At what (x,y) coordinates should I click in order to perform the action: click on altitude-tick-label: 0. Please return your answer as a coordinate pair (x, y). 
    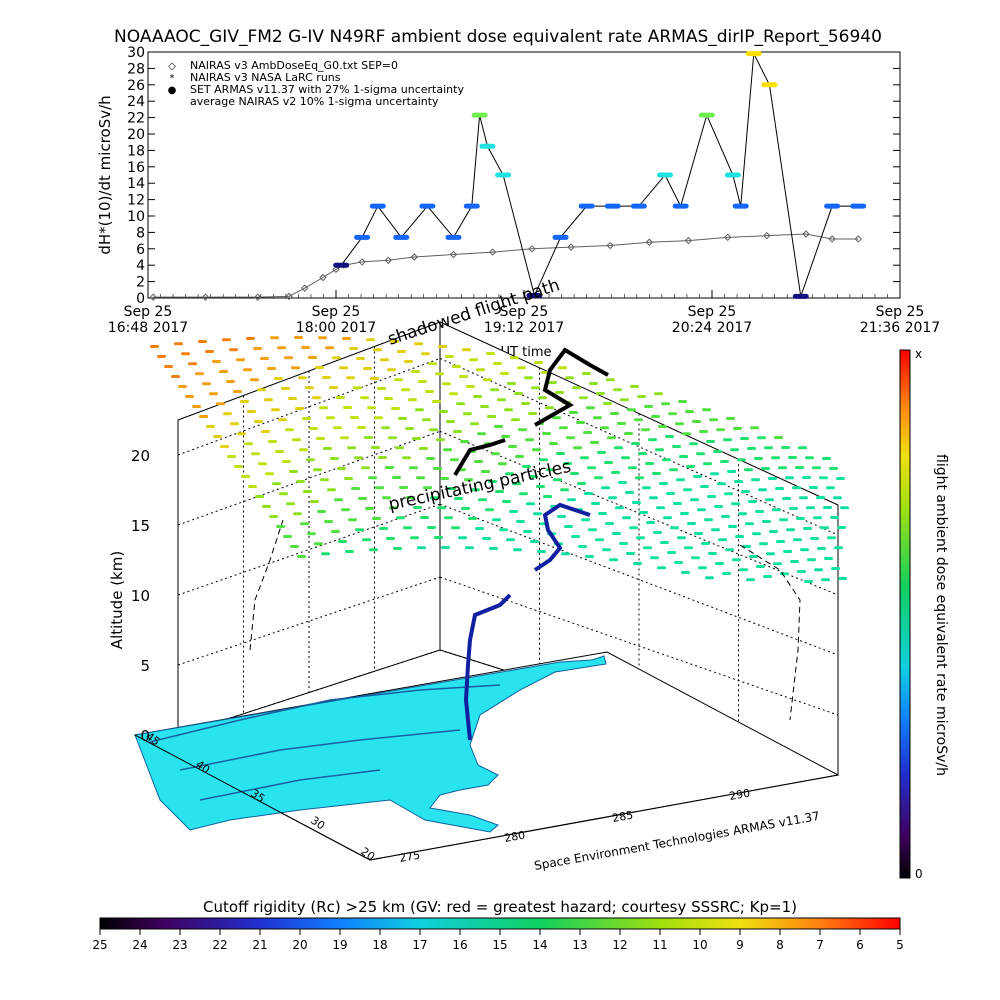
    Looking at the image, I should click on (145, 736).